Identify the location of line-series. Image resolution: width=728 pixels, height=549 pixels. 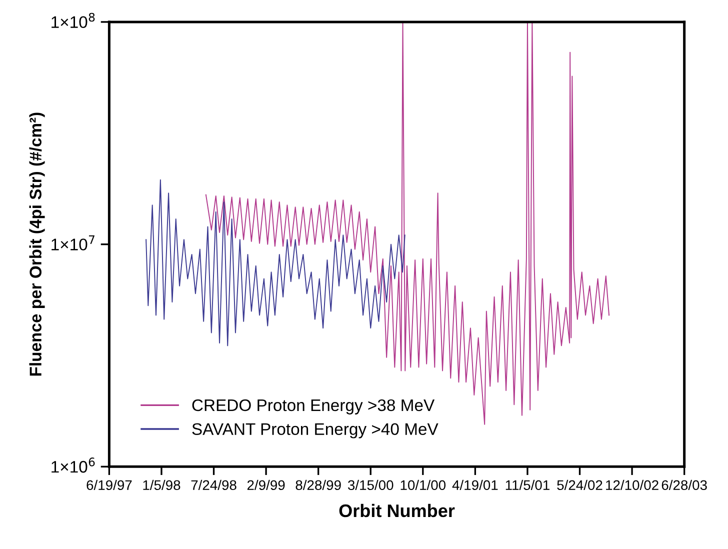
(276, 262).